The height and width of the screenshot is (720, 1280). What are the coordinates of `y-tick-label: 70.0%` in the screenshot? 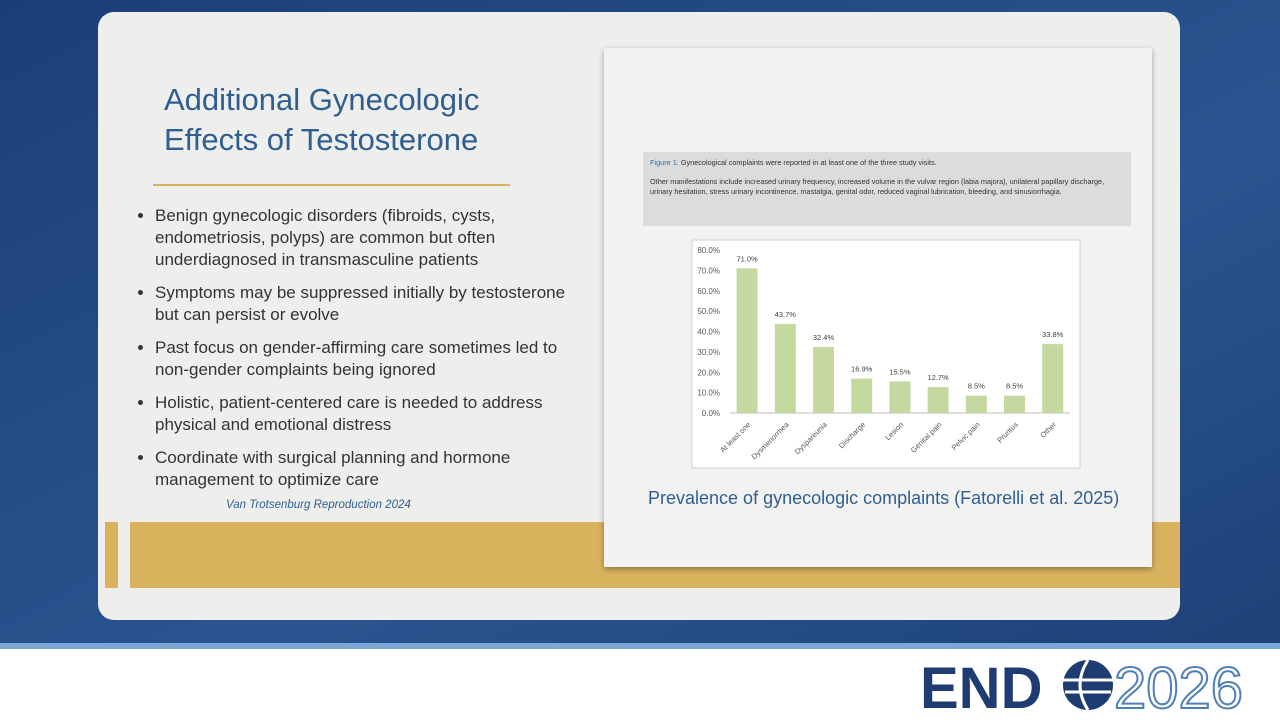 It's located at (708, 270).